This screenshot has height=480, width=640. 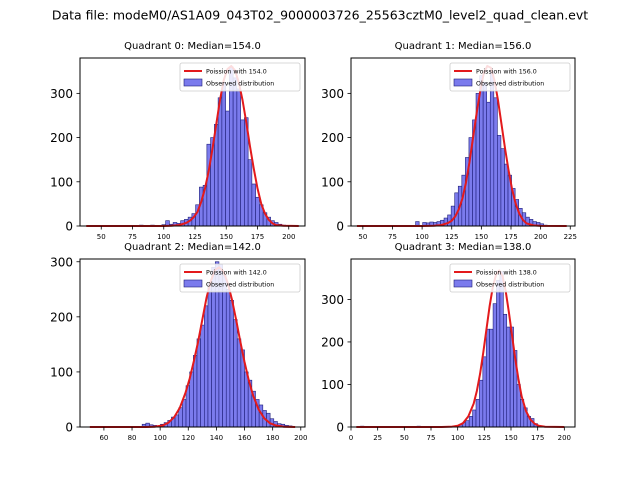 I want to click on x-tick-label: 225, so click(x=570, y=237).